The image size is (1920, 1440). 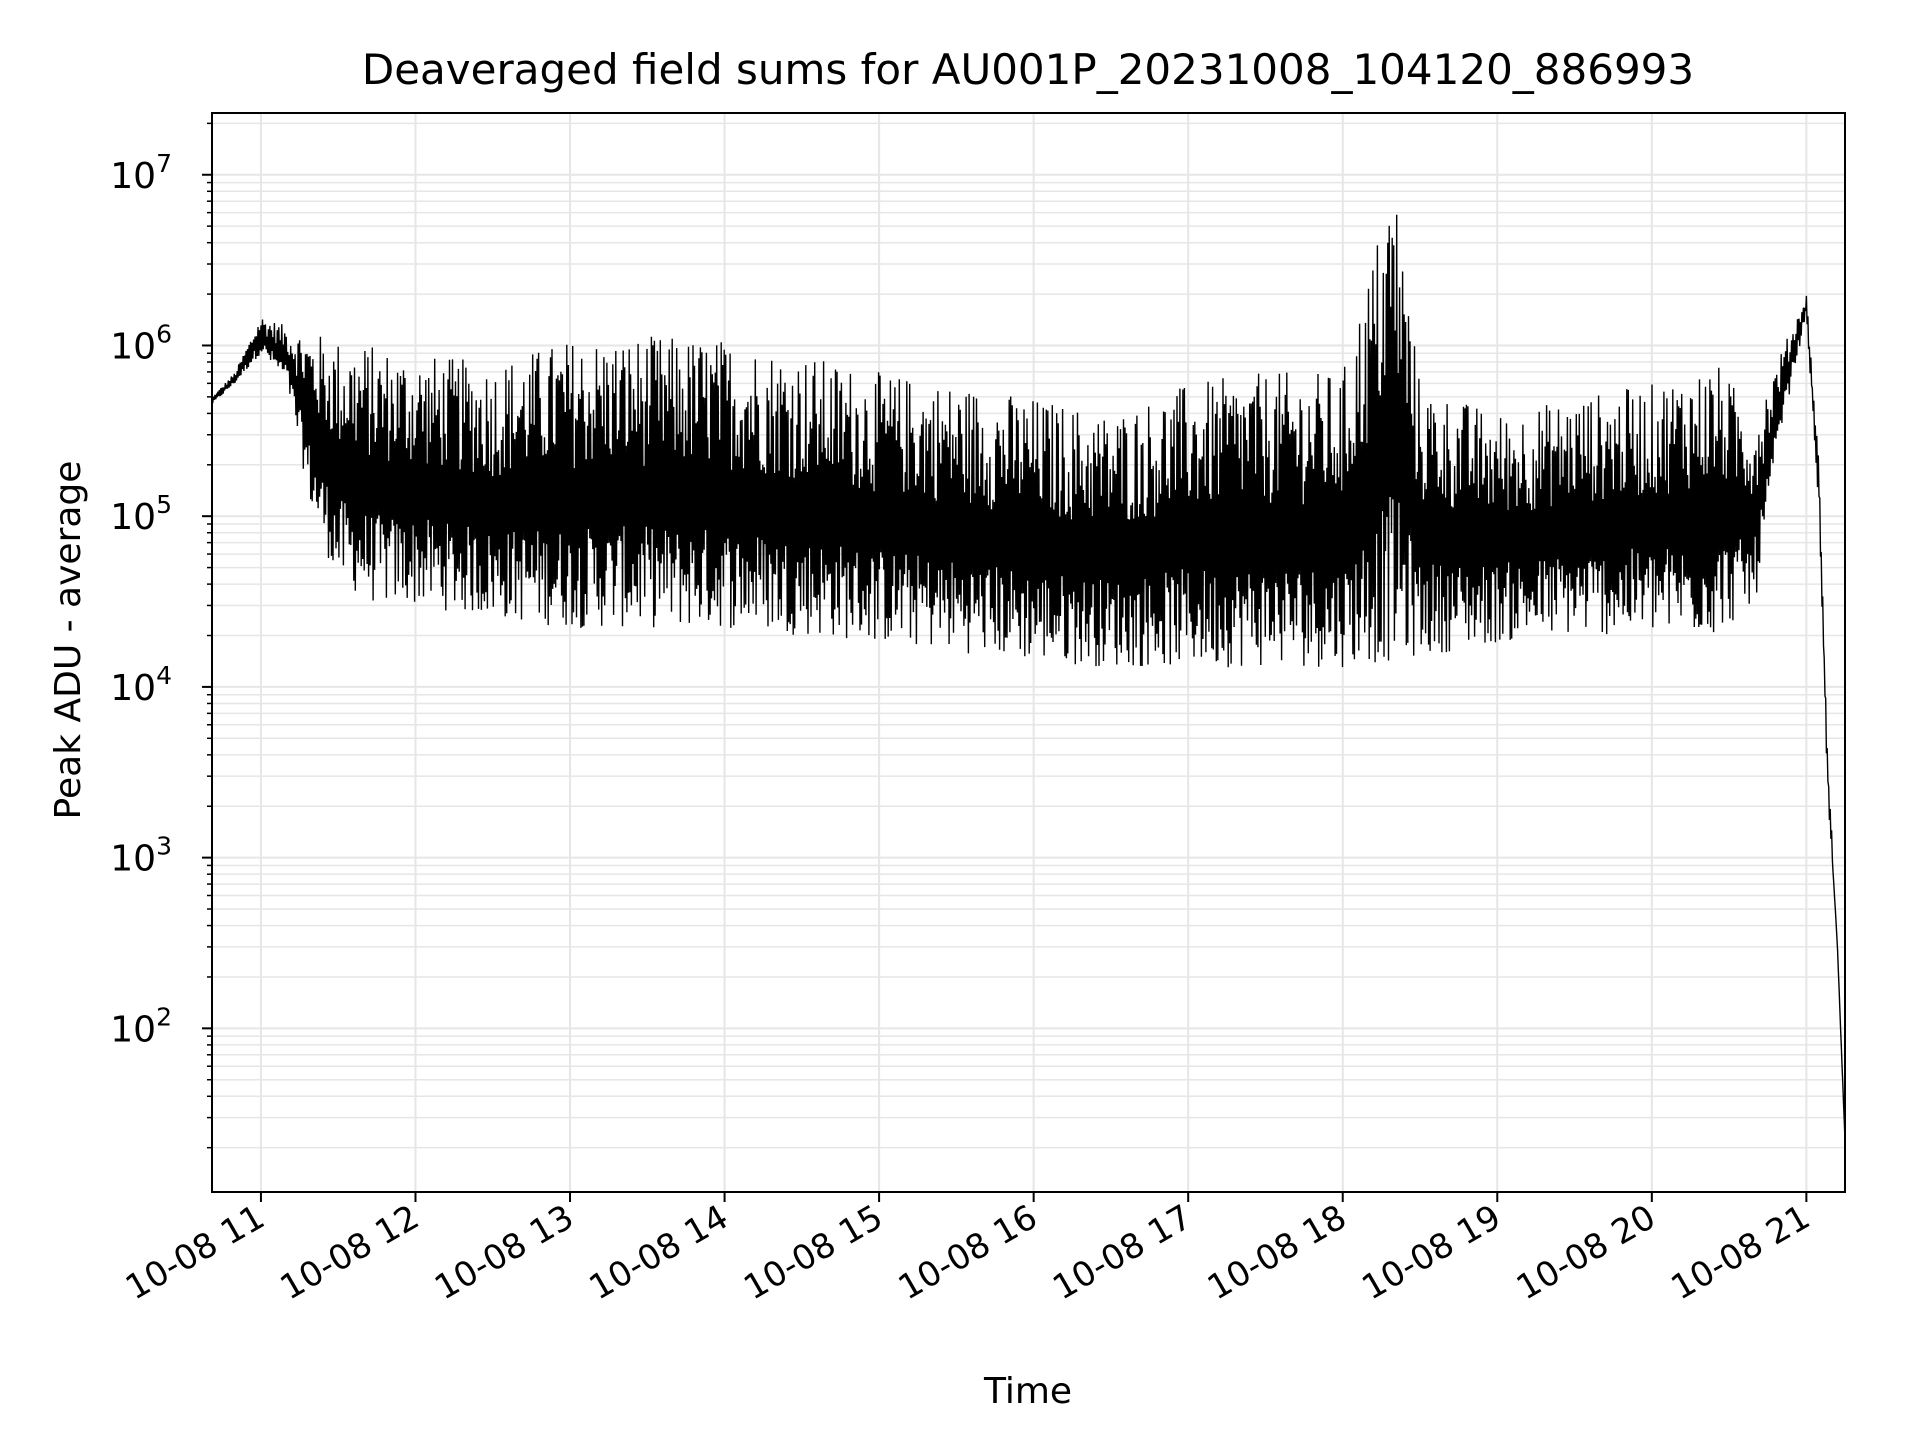 What do you see at coordinates (141, 514) in the screenshot?
I see `y-tick-label: 10⁵` at bounding box center [141, 514].